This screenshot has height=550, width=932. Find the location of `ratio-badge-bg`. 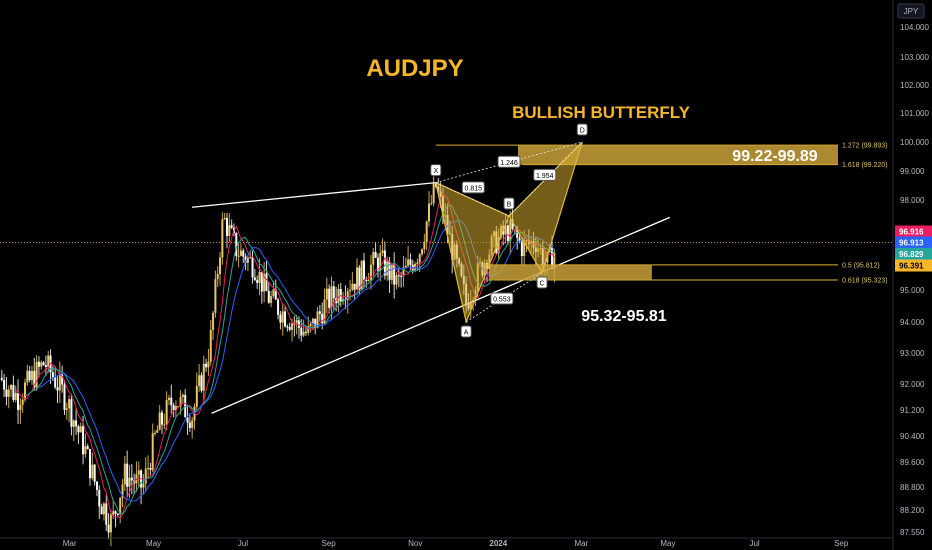

ratio-badge-bg is located at coordinates (545, 174).